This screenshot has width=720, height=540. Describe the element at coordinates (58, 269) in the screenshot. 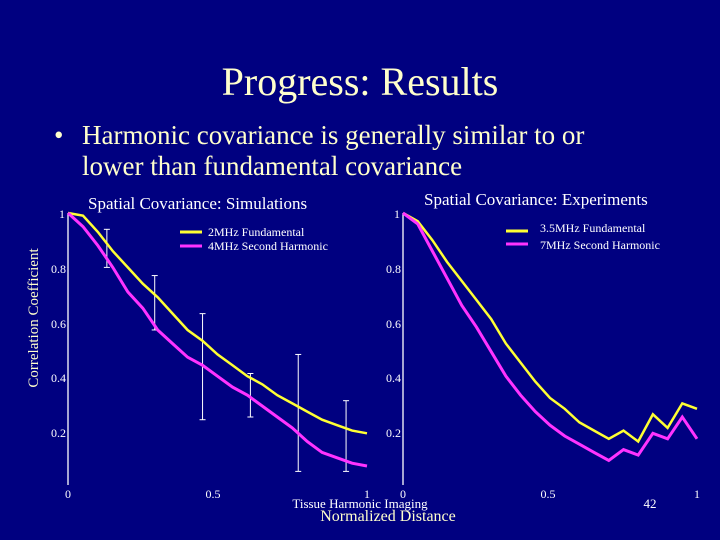

I see `sim-ytick-0.8: 0.8` at that location.